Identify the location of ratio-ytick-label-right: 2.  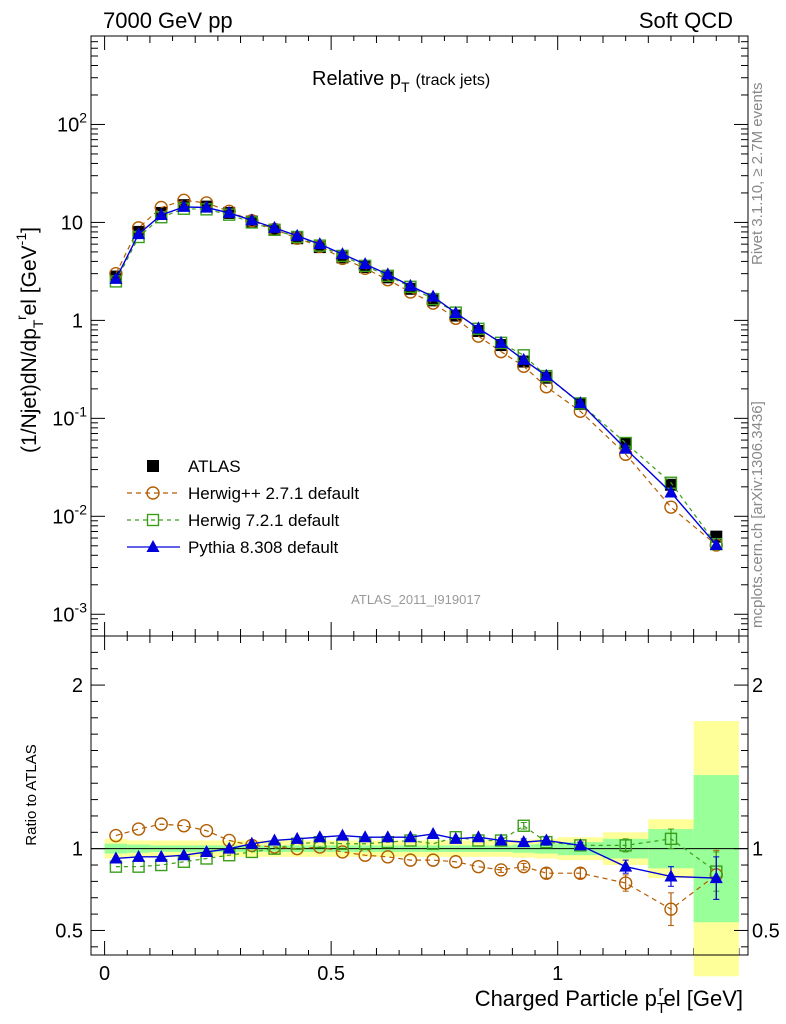
(757, 686).